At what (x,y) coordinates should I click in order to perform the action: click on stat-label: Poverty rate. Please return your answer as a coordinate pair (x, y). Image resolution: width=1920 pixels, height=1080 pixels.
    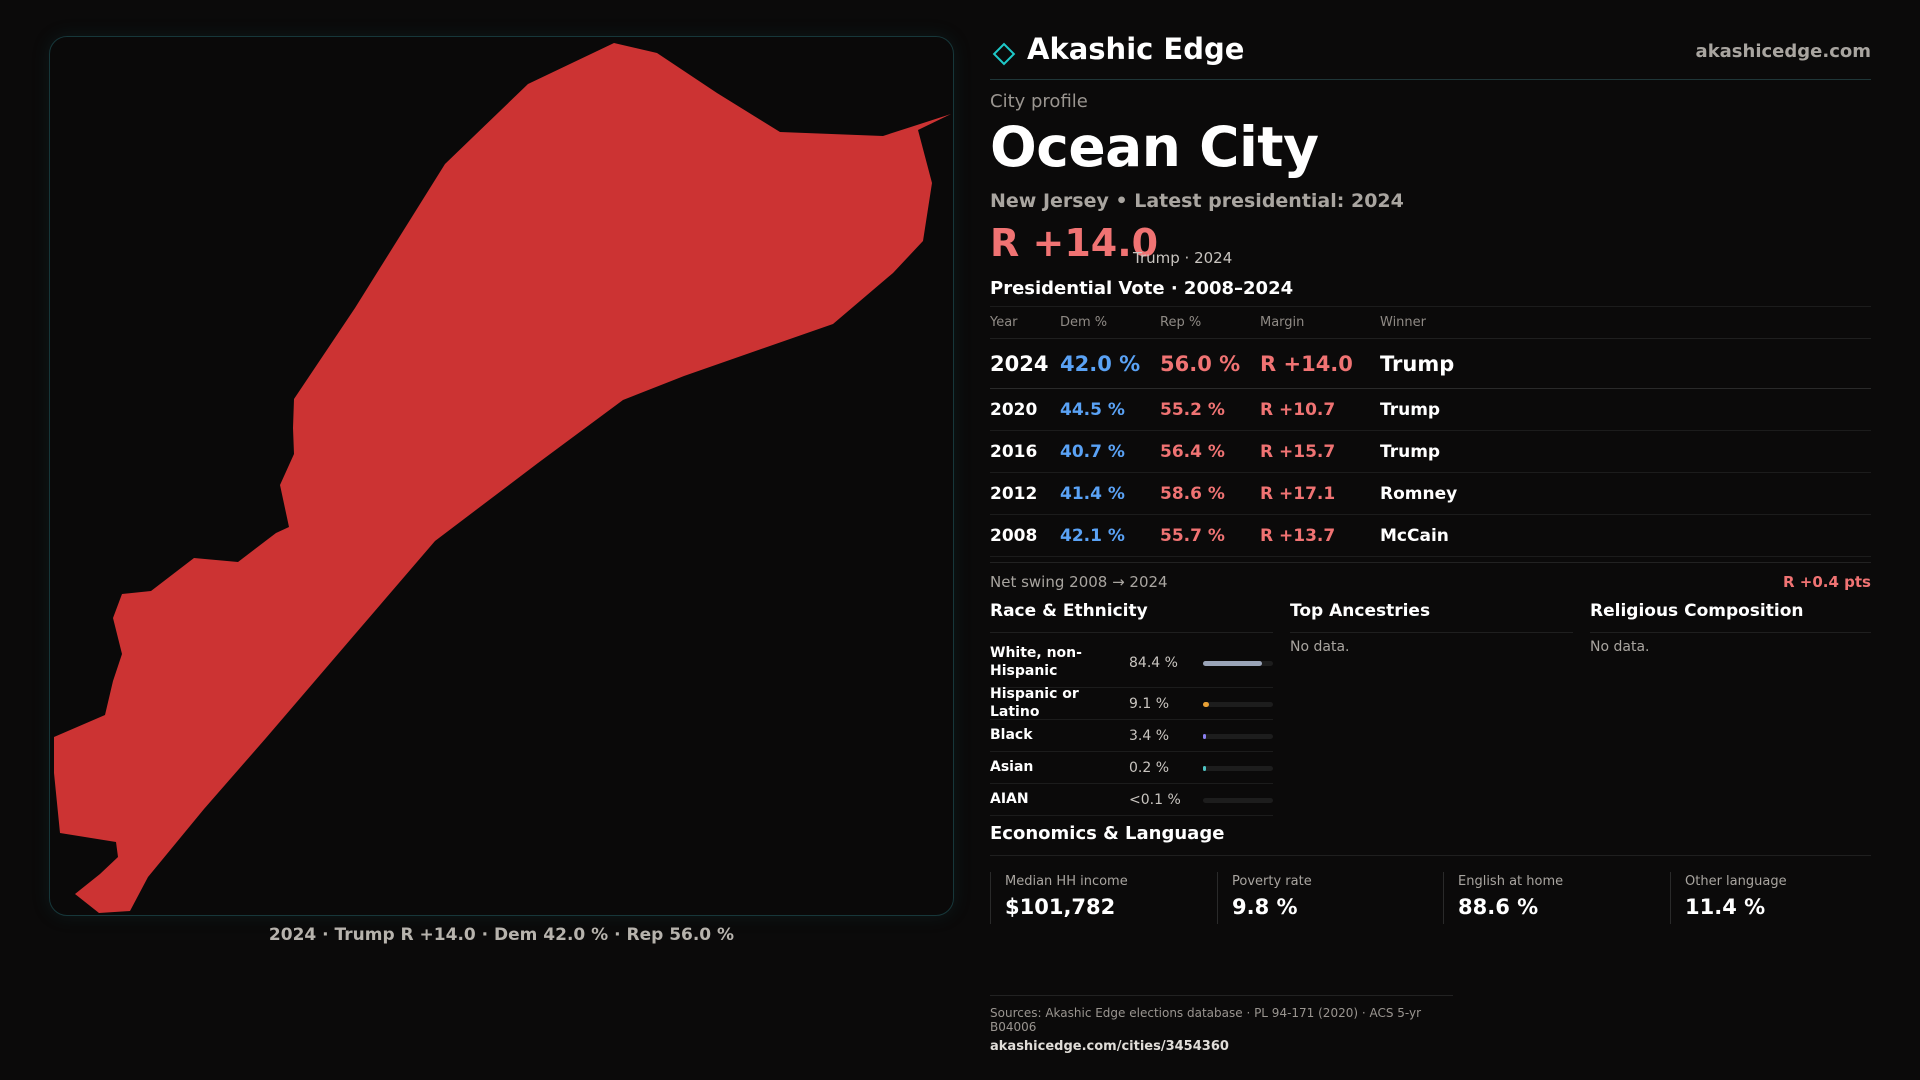
    Looking at the image, I should click on (1272, 881).